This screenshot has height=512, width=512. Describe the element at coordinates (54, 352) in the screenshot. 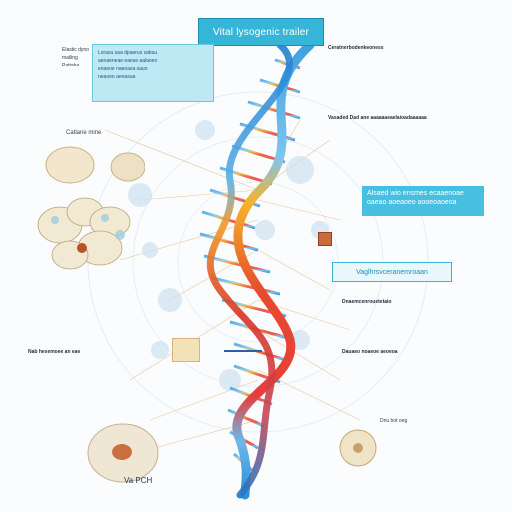

I see `left-heading: Nab hesemoee an eae` at that location.